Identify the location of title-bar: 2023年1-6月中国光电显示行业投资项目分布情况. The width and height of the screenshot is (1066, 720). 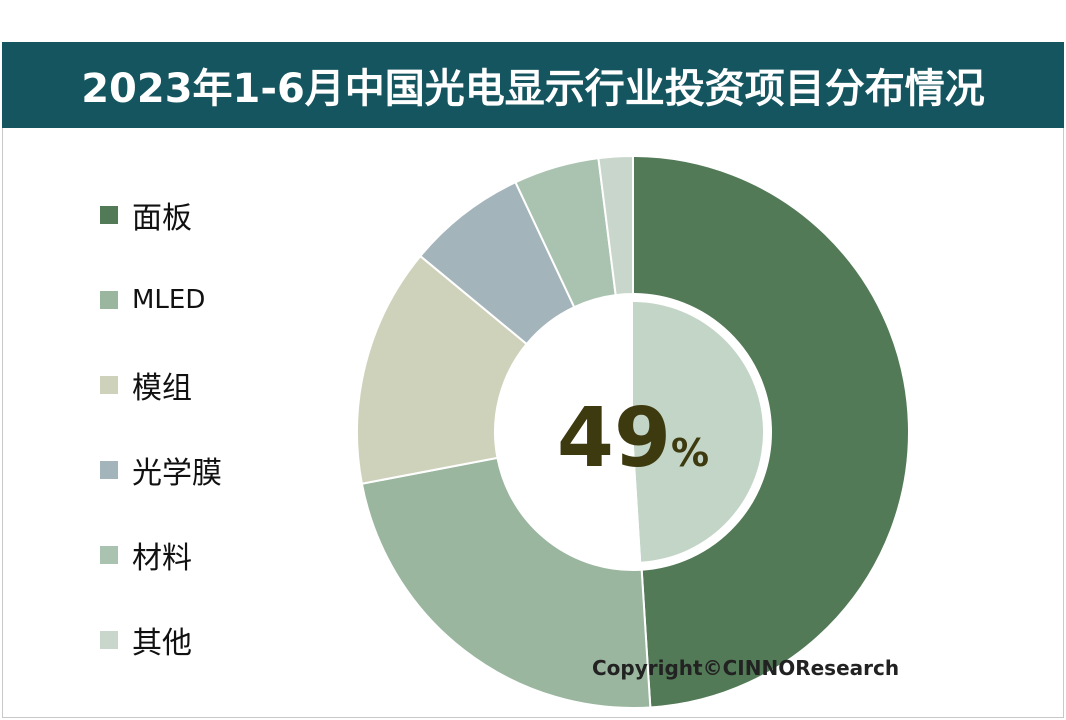
(533, 85).